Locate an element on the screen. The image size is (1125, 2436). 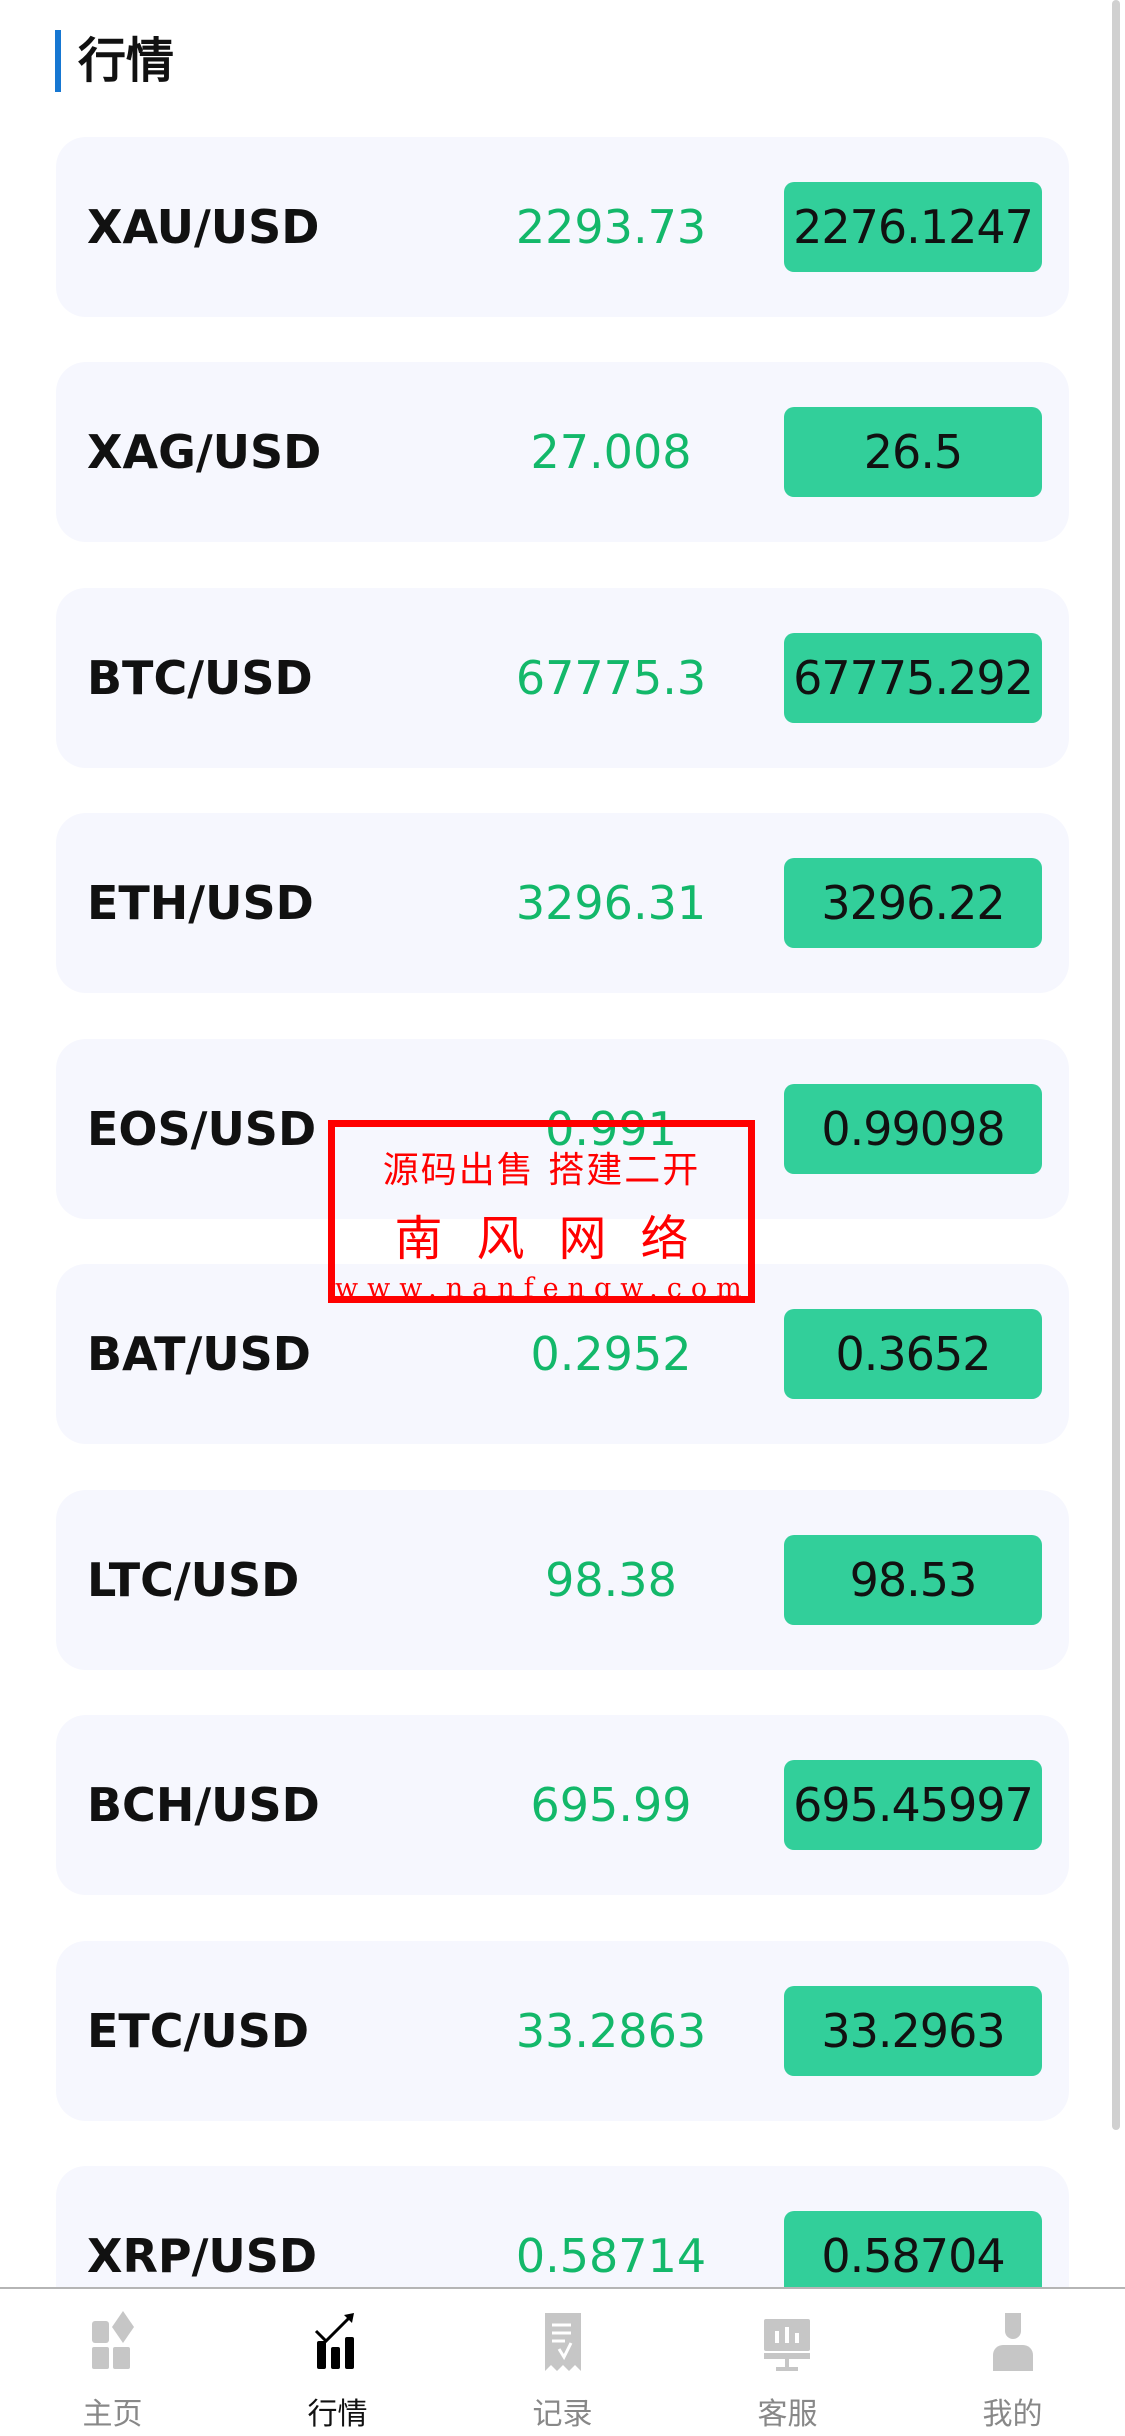
pair-name: BCH/USD is located at coordinates (203, 1805).